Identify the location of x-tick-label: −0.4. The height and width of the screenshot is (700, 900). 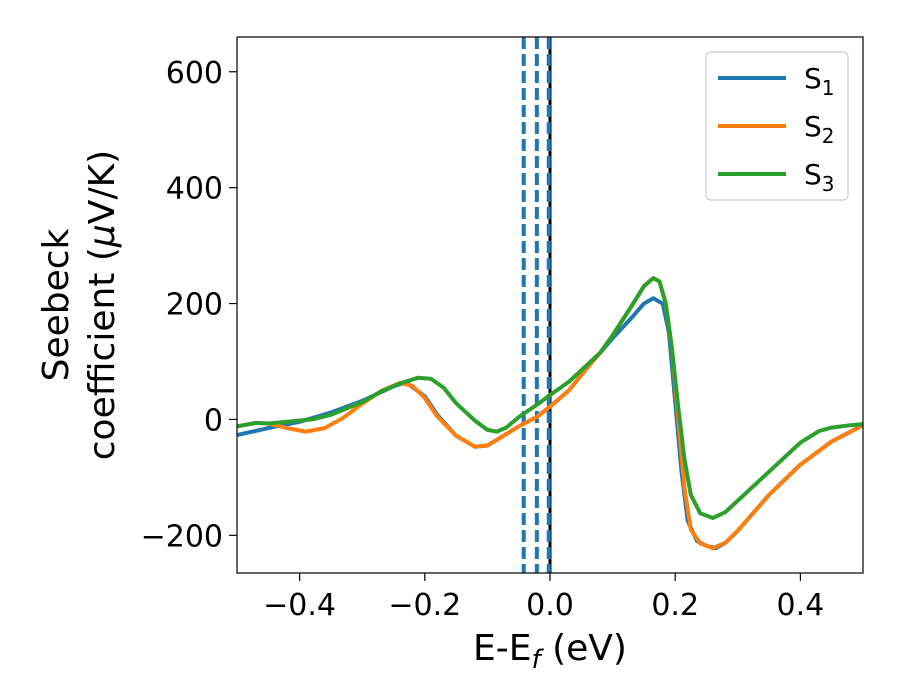
(299, 605).